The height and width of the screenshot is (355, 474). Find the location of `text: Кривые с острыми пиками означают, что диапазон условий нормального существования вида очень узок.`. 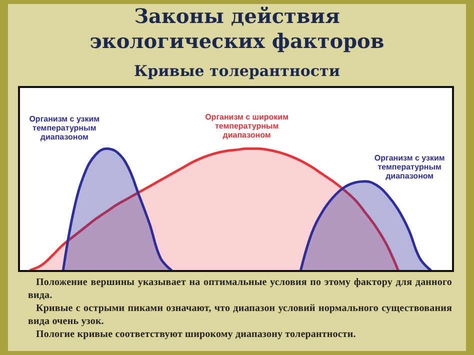

text: Кривые с острыми пиками означают, что диапазон условий нормального существования вида очень узок. is located at coordinates (240, 315).